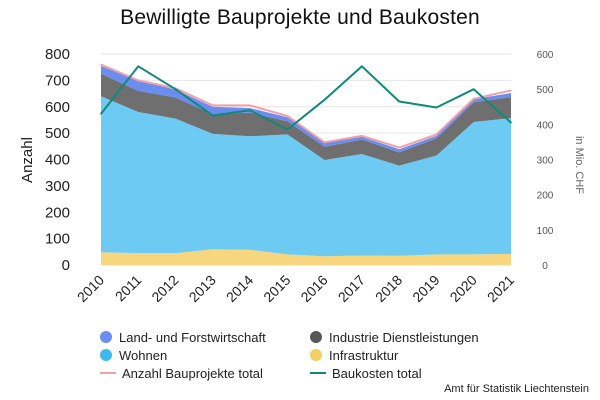  What do you see at coordinates (57, 133) in the screenshot?
I see `y-tick-label: 500` at bounding box center [57, 133].